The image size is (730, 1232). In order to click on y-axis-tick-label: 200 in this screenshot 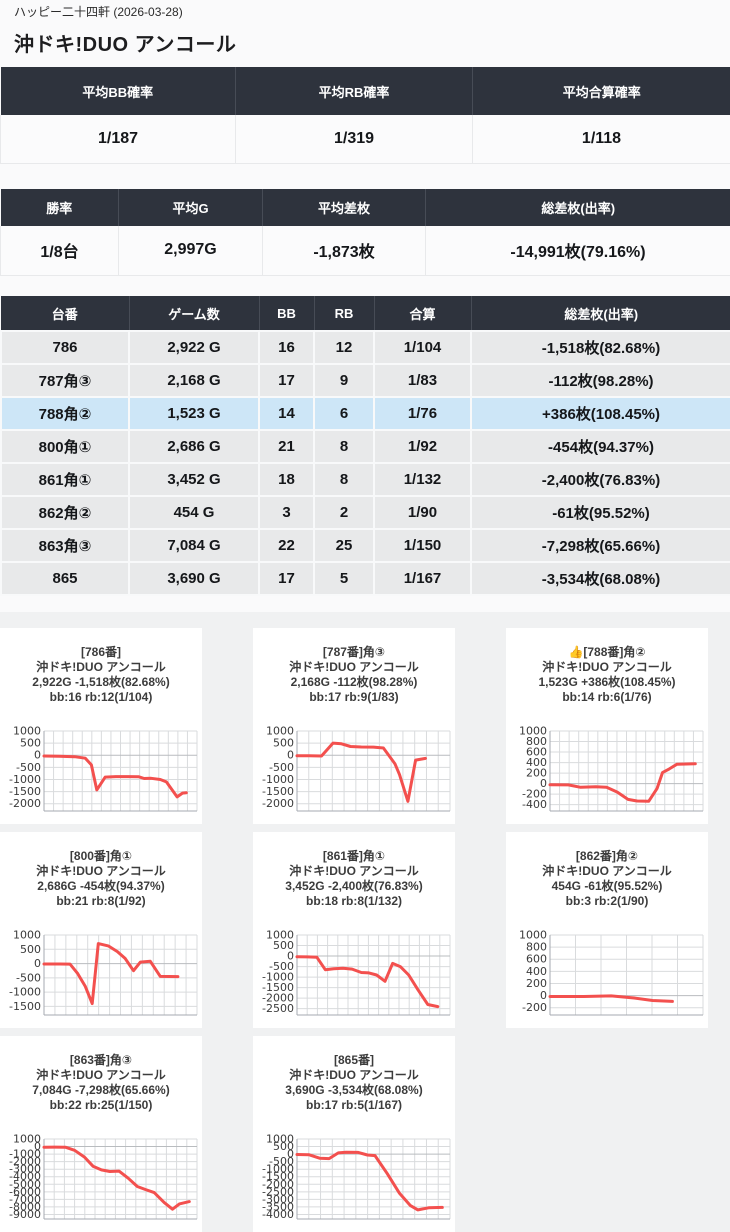, I will do `click(536, 983)`.